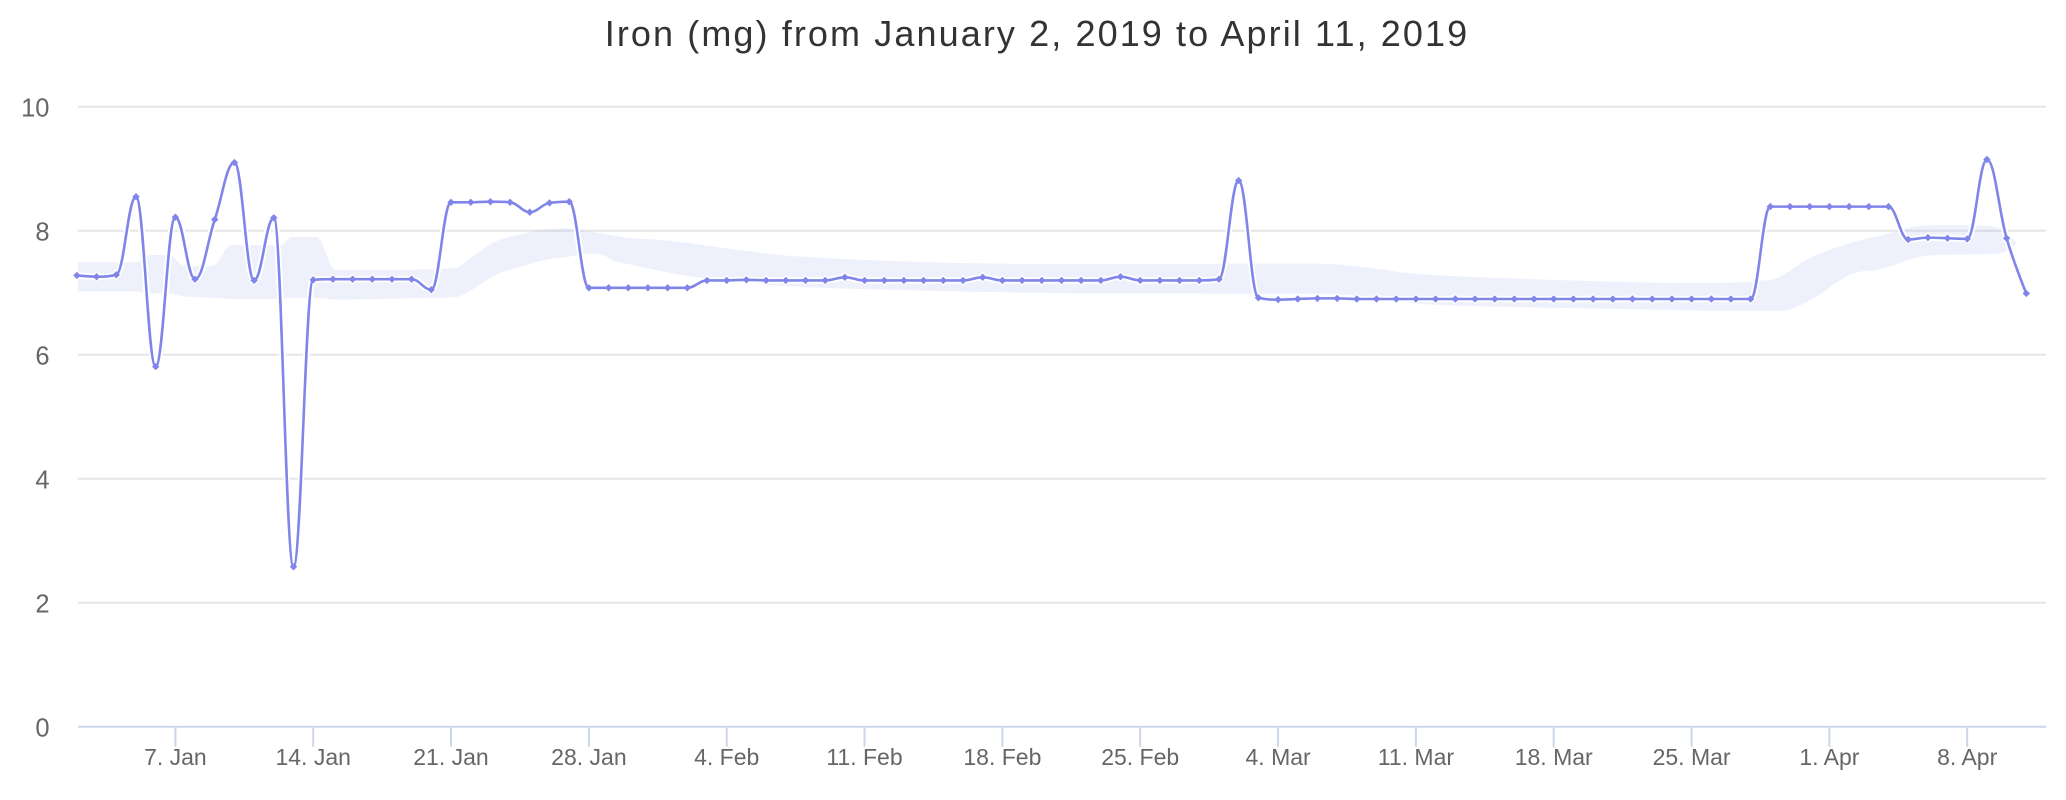 Image resolution: width=2066 pixels, height=800 pixels. Describe the element at coordinates (1279, 757) in the screenshot. I see `svg-text: 4. Mar` at that location.